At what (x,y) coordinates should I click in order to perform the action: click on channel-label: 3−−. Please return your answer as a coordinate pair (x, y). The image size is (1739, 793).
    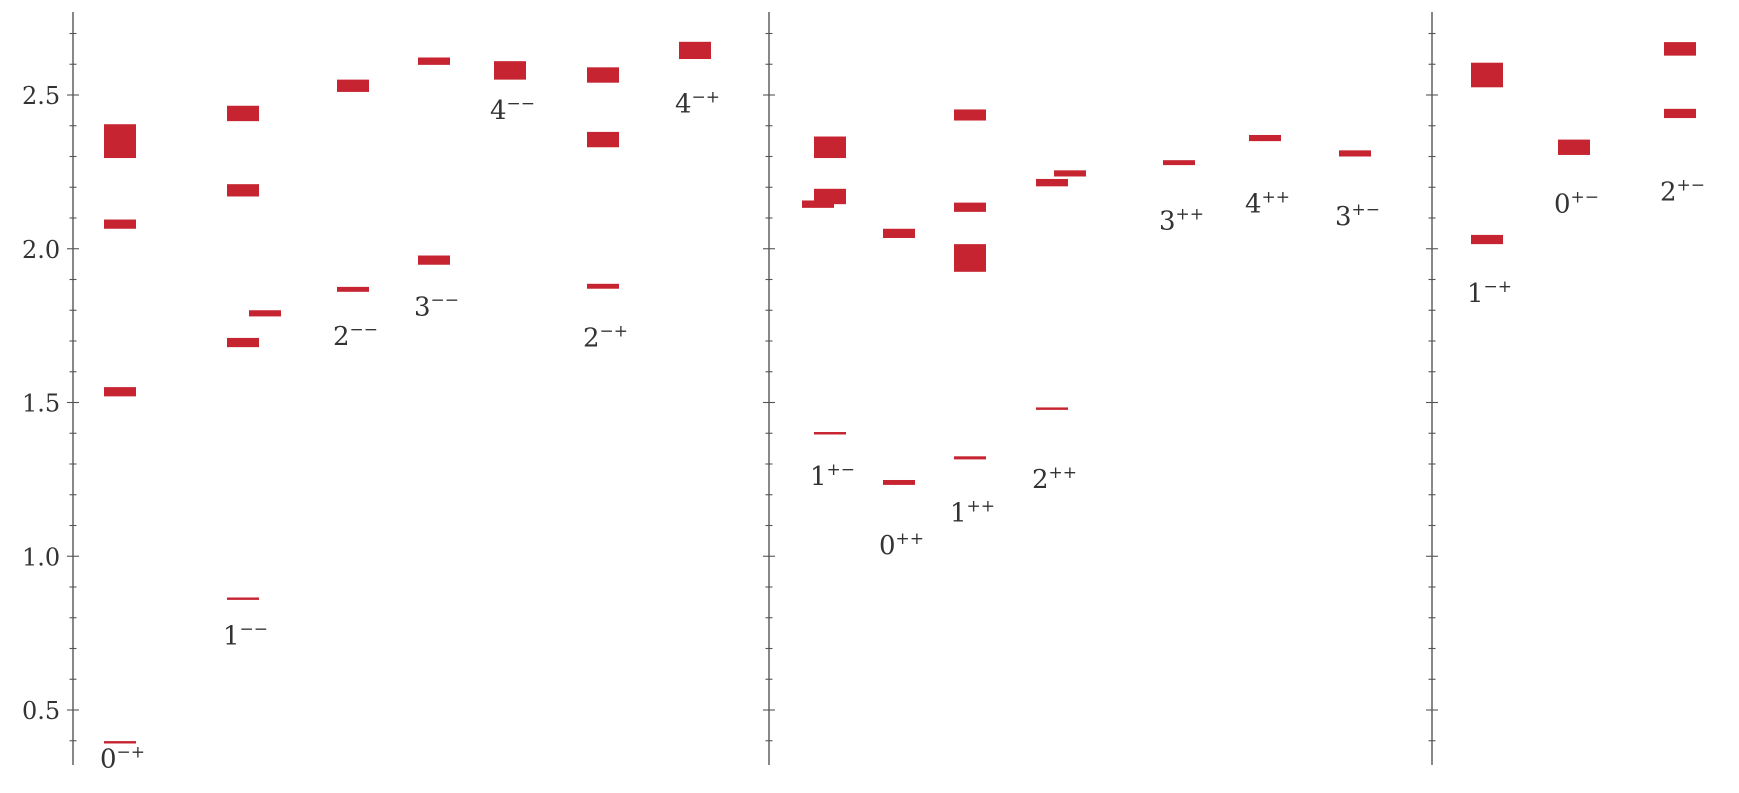
    Looking at the image, I should click on (436, 307).